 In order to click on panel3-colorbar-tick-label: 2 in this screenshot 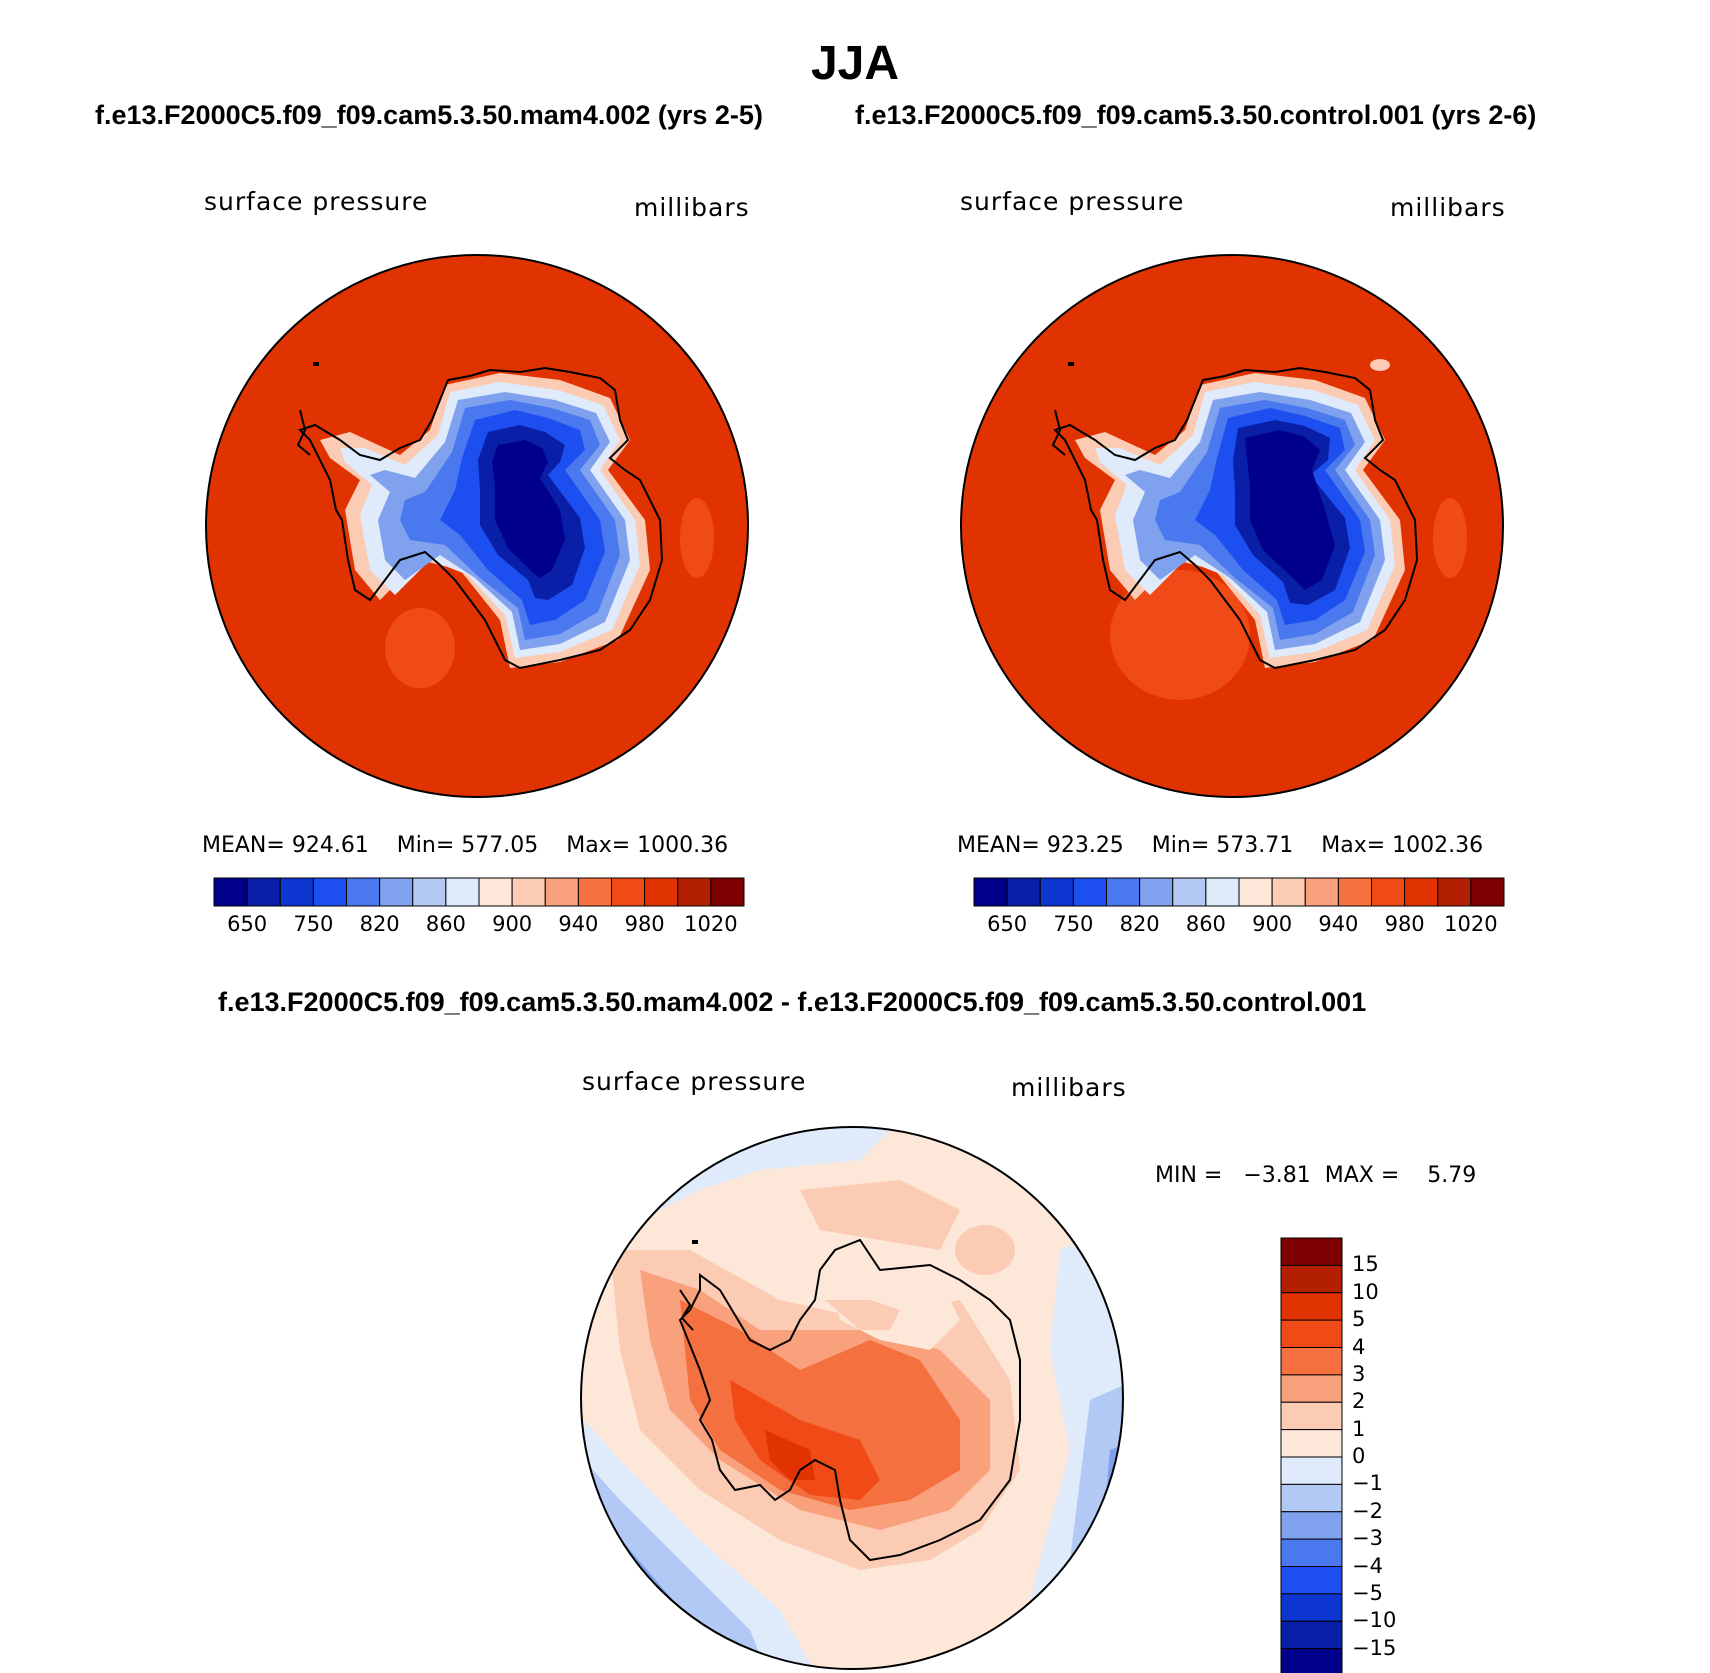, I will do `click(1359, 1401)`.